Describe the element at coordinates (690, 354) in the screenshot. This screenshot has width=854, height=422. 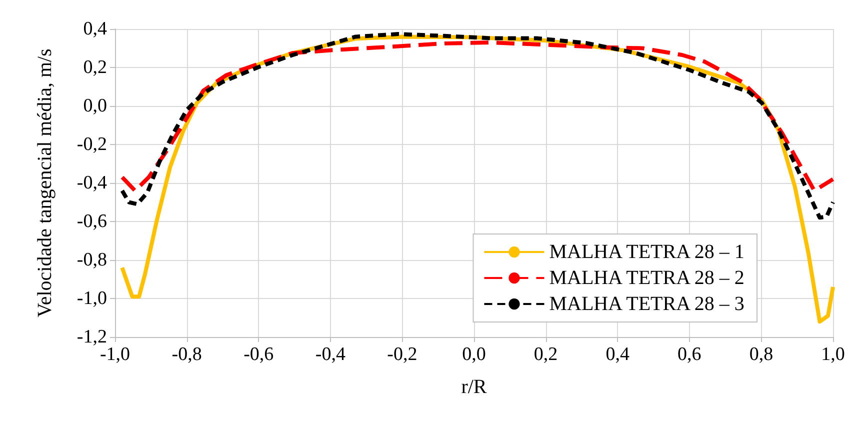
I see `x-tick-label: 0,6` at that location.